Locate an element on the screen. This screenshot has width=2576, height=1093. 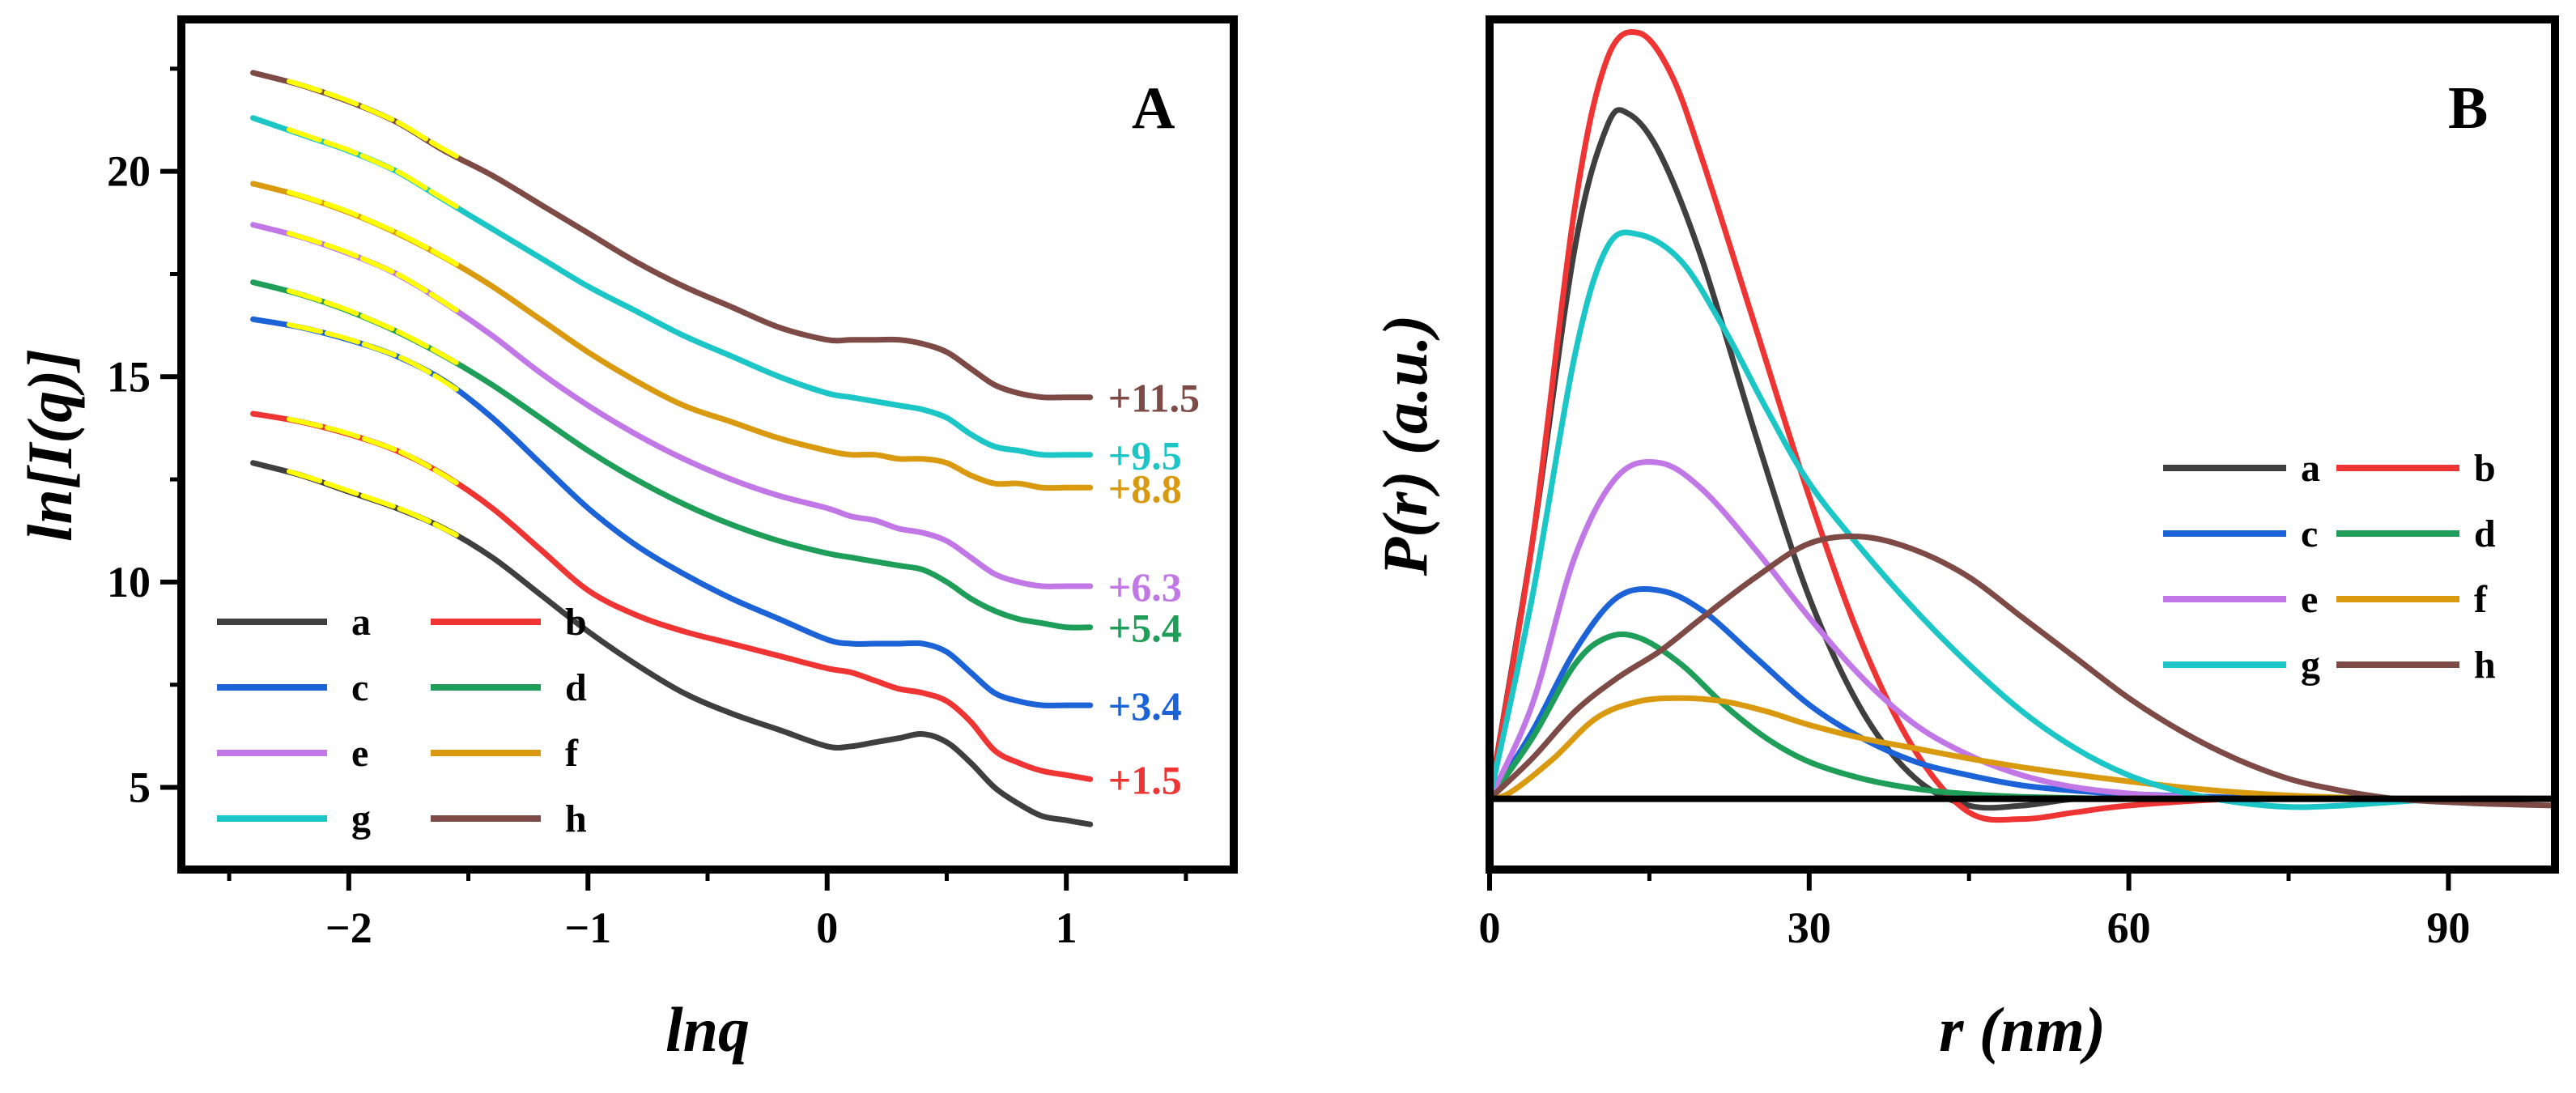
panel-a-label: A is located at coordinates (1153, 108).